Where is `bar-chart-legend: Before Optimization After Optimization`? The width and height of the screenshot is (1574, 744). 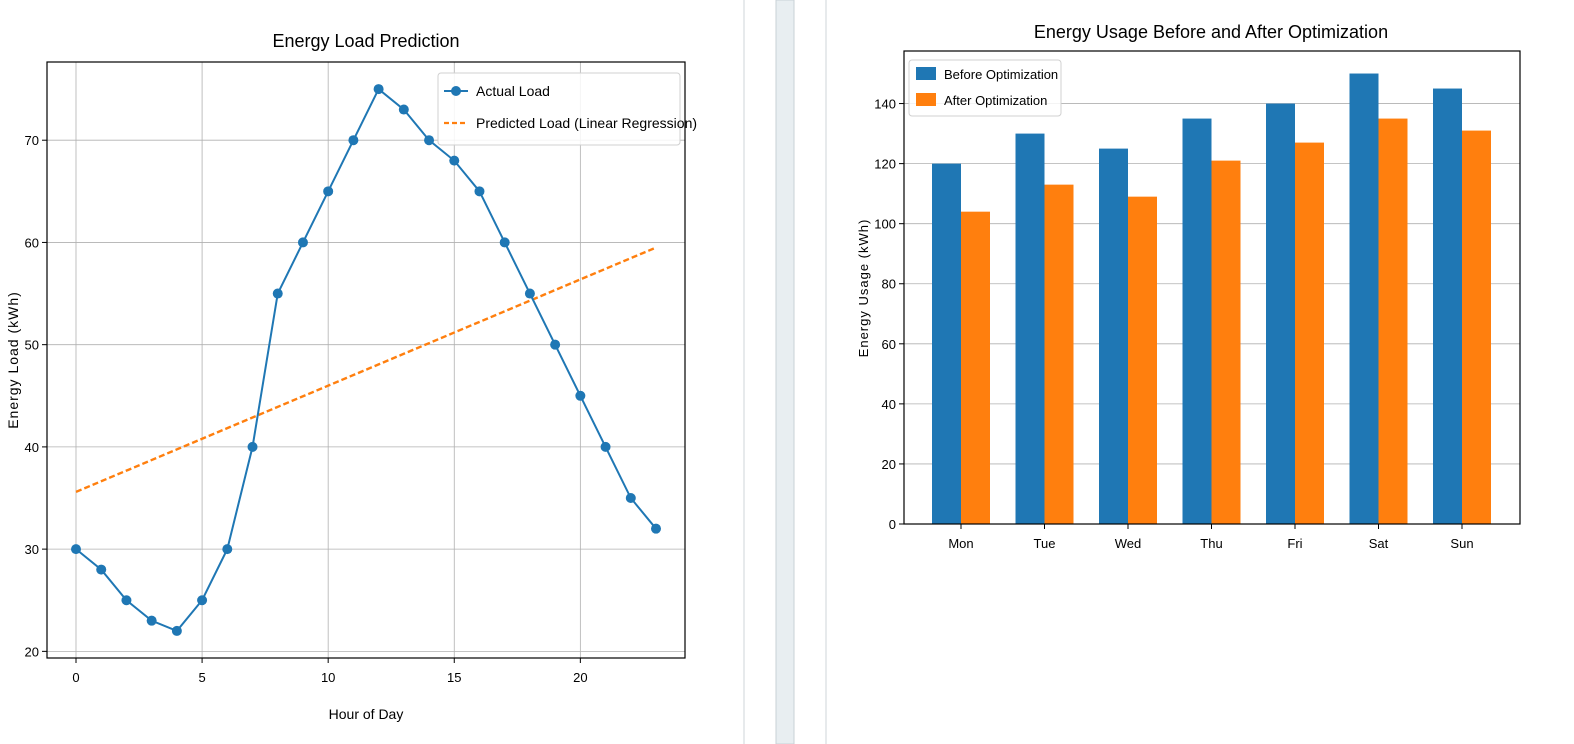 bar-chart-legend: Before Optimization After Optimization is located at coordinates (985, 88).